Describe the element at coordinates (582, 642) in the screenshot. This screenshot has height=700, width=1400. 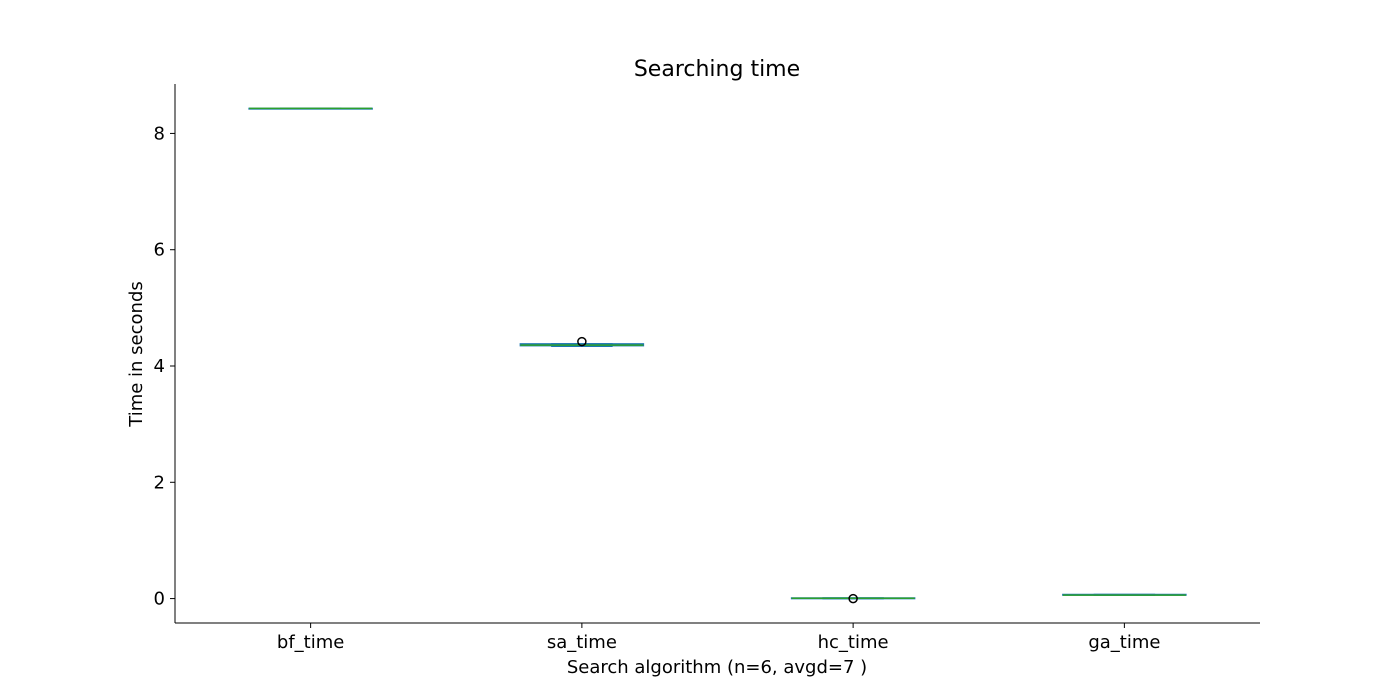
I see `x-tick-label: sa_time` at that location.